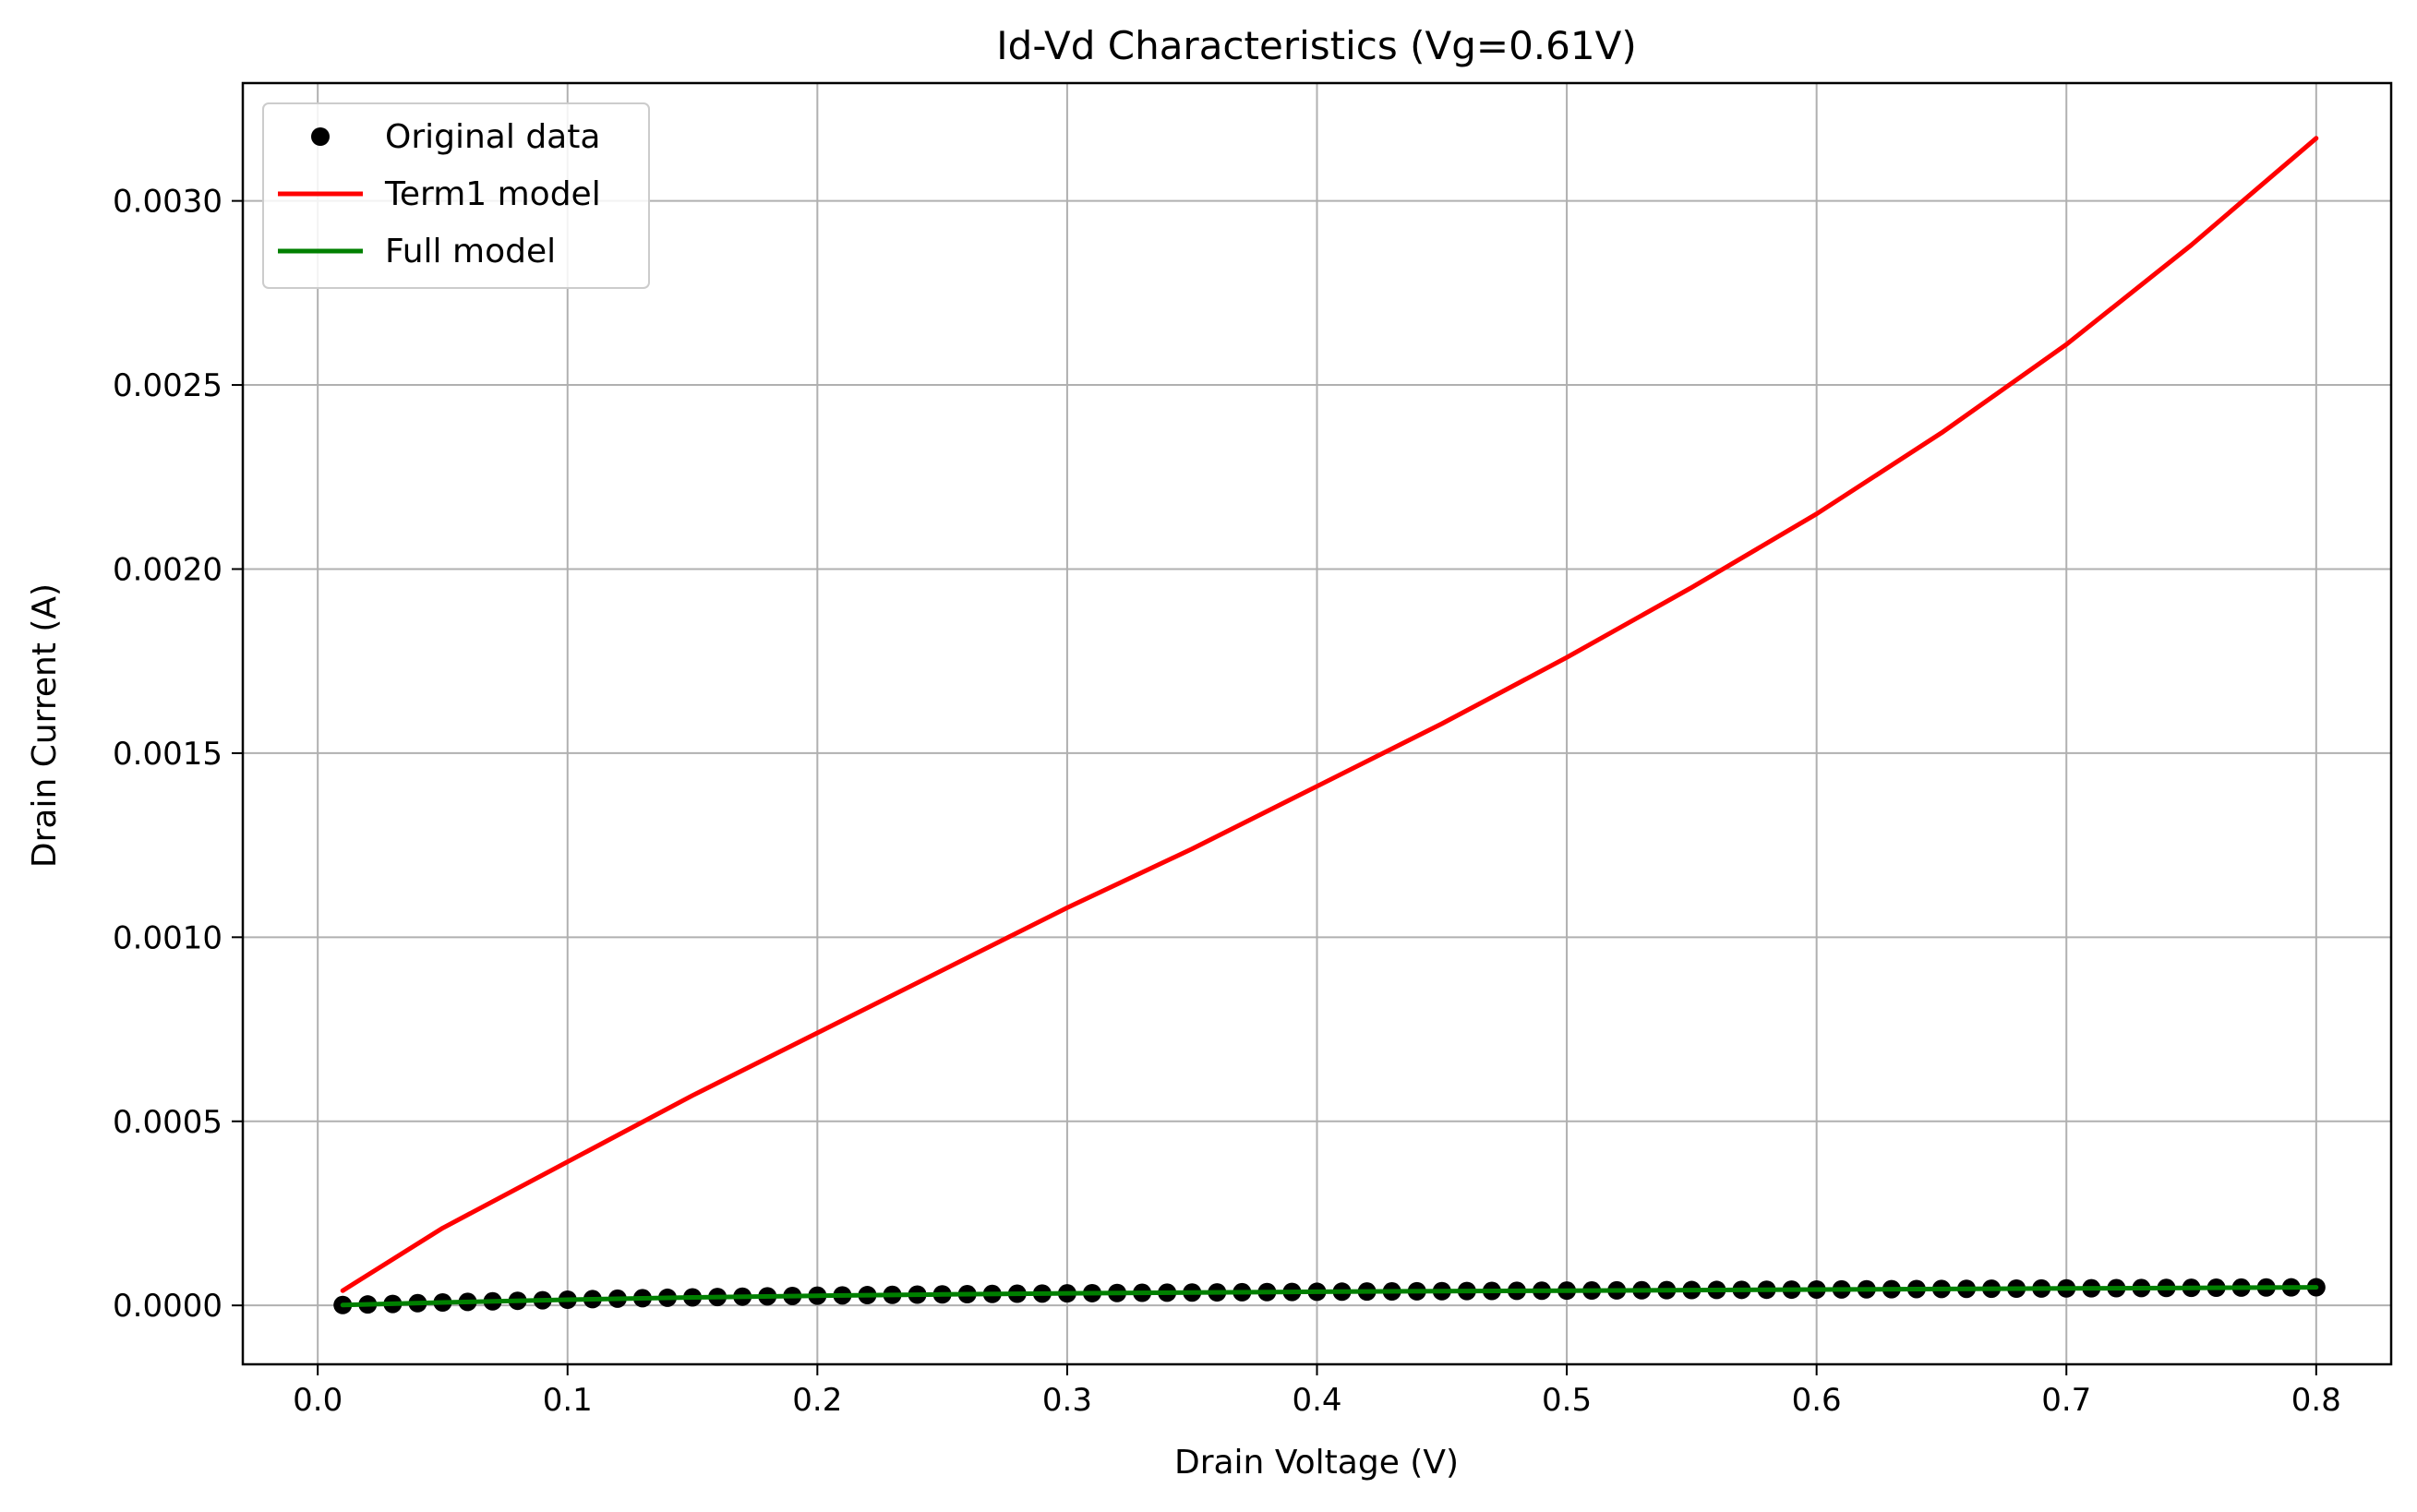 The image size is (2417, 1512). Describe the element at coordinates (167, 754) in the screenshot. I see `y-tick-label: 0.0015` at that location.